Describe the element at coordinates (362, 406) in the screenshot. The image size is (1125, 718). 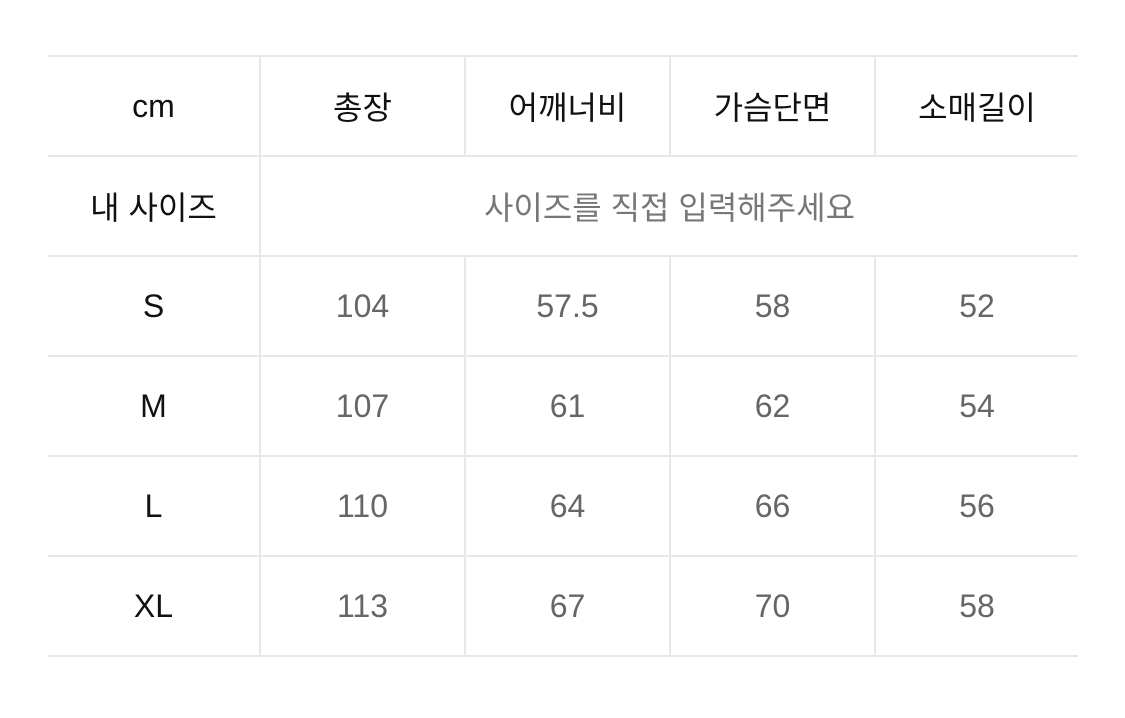
I see `cell-total-length: 107` at that location.